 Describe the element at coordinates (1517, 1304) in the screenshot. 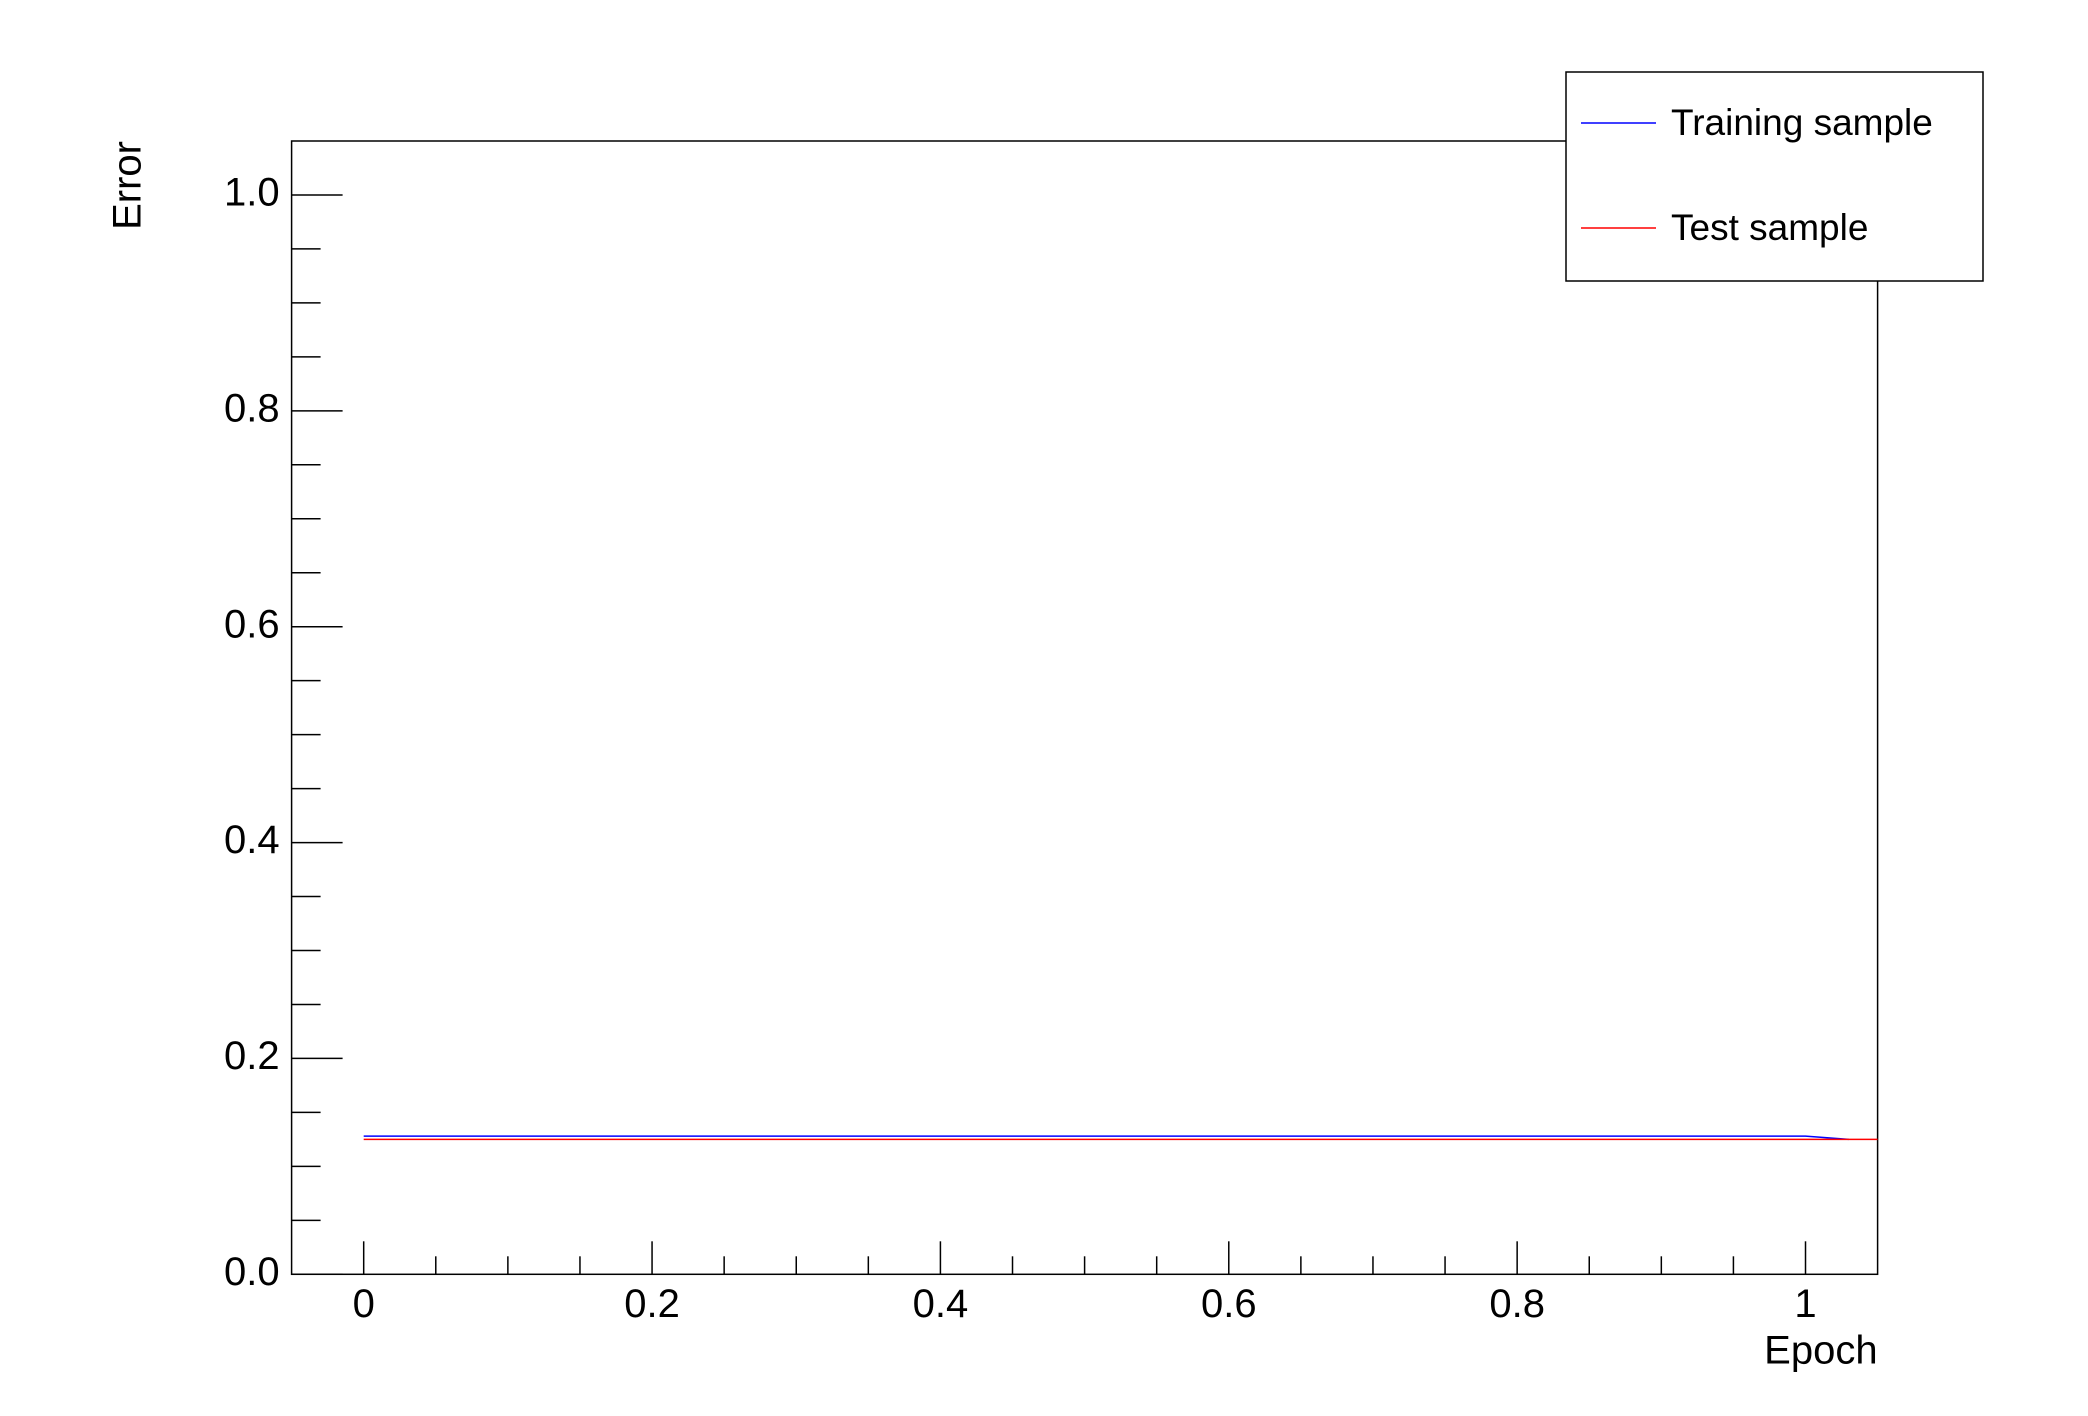

I see `x-tick-label: 0.8` at that location.